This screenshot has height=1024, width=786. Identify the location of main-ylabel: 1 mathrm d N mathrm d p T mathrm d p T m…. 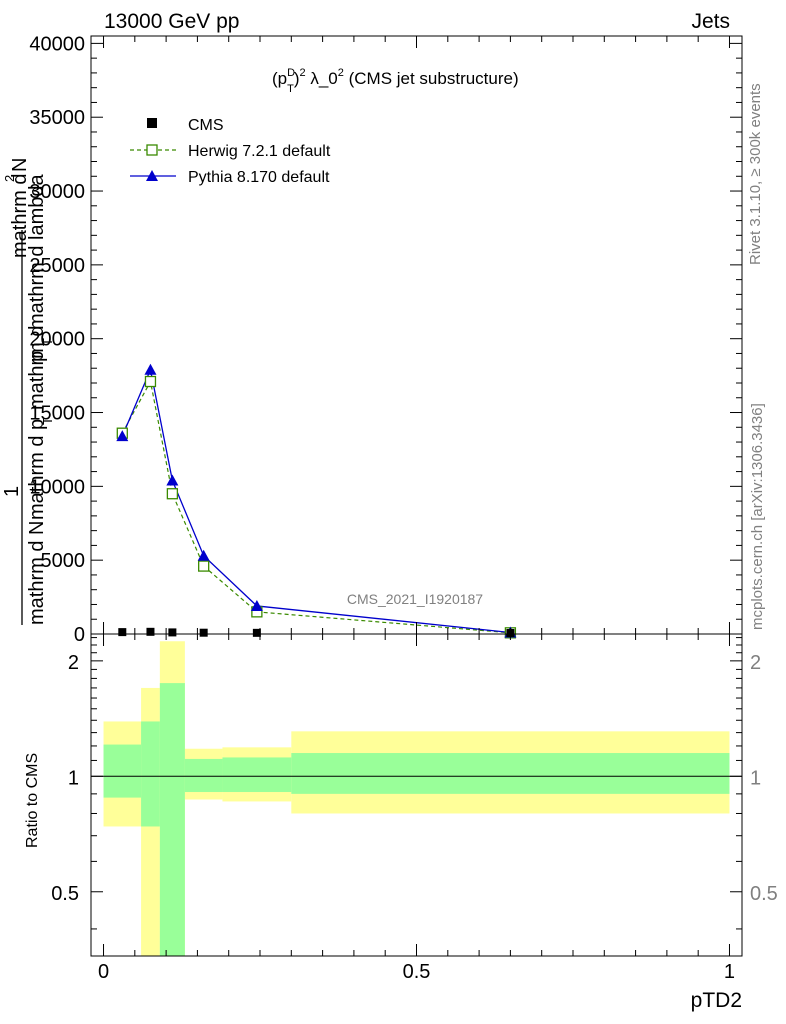
(28, 391).